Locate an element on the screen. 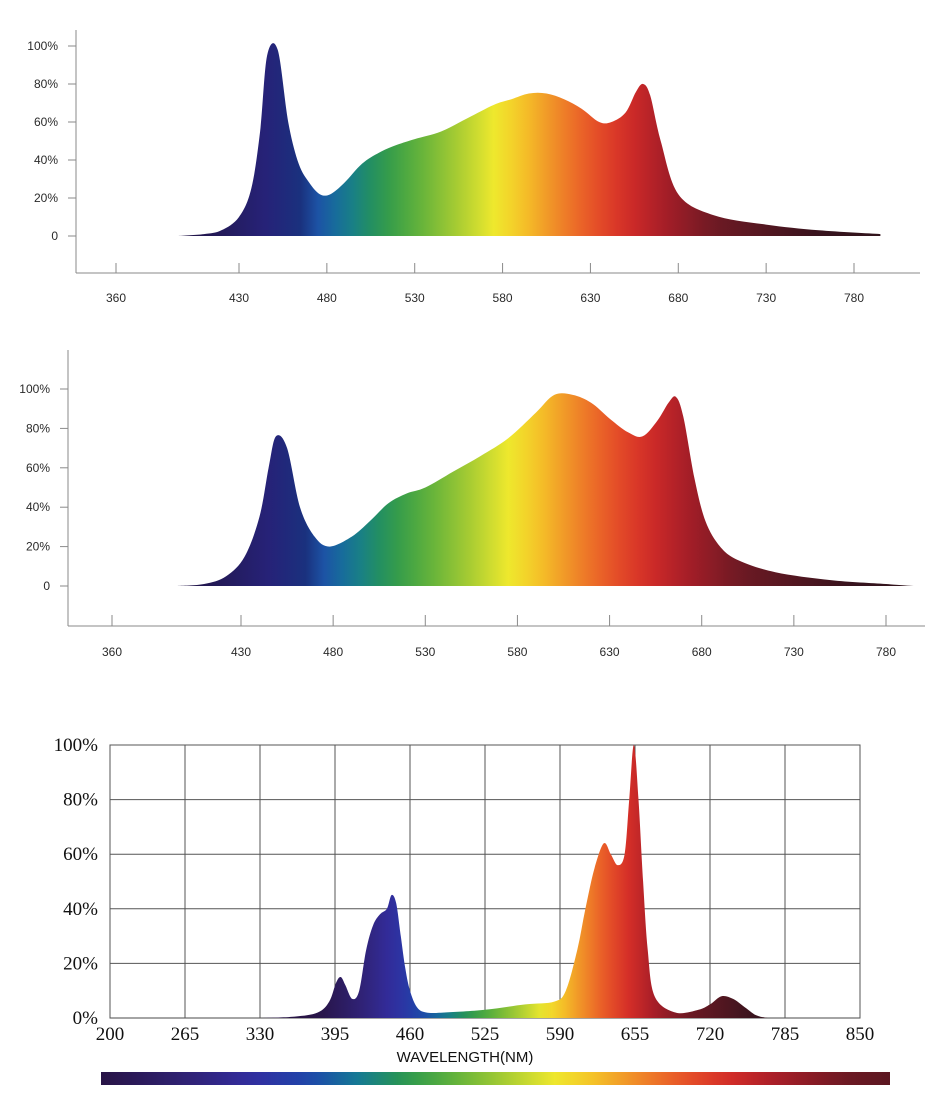 This screenshot has height=1116, width=934. x-tick-label: 265 is located at coordinates (185, 1034).